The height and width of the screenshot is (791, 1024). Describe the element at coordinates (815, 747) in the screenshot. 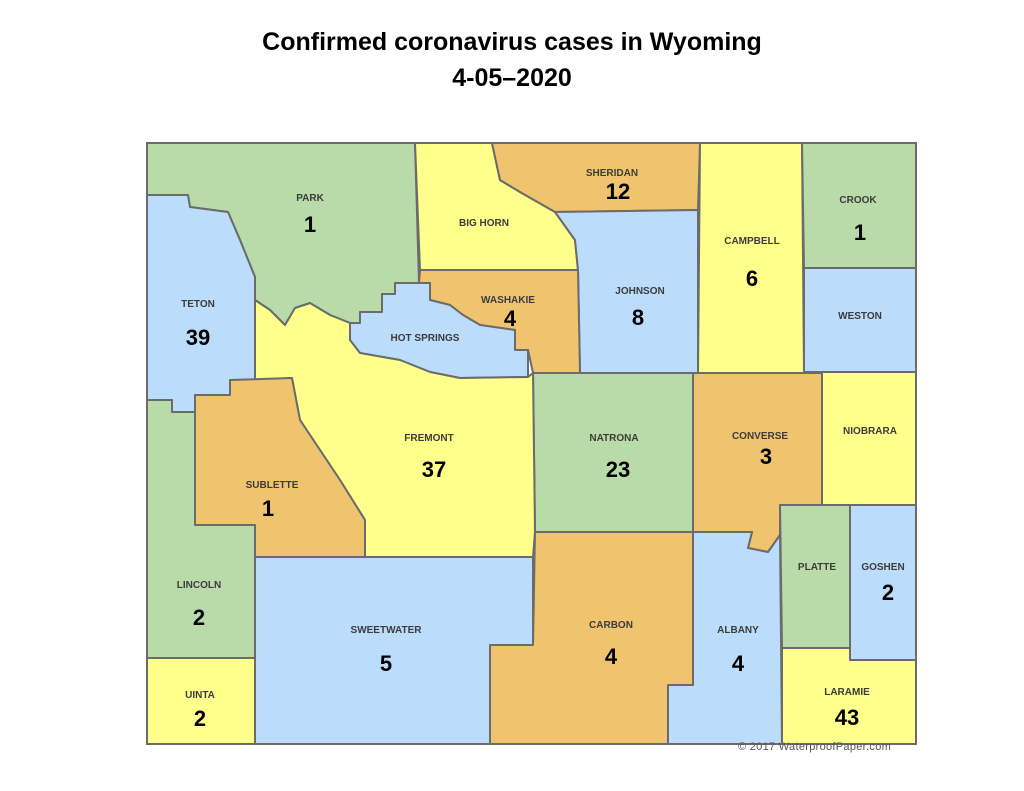

I see `copyright: © 2017 WaterproofPaper.com` at that location.